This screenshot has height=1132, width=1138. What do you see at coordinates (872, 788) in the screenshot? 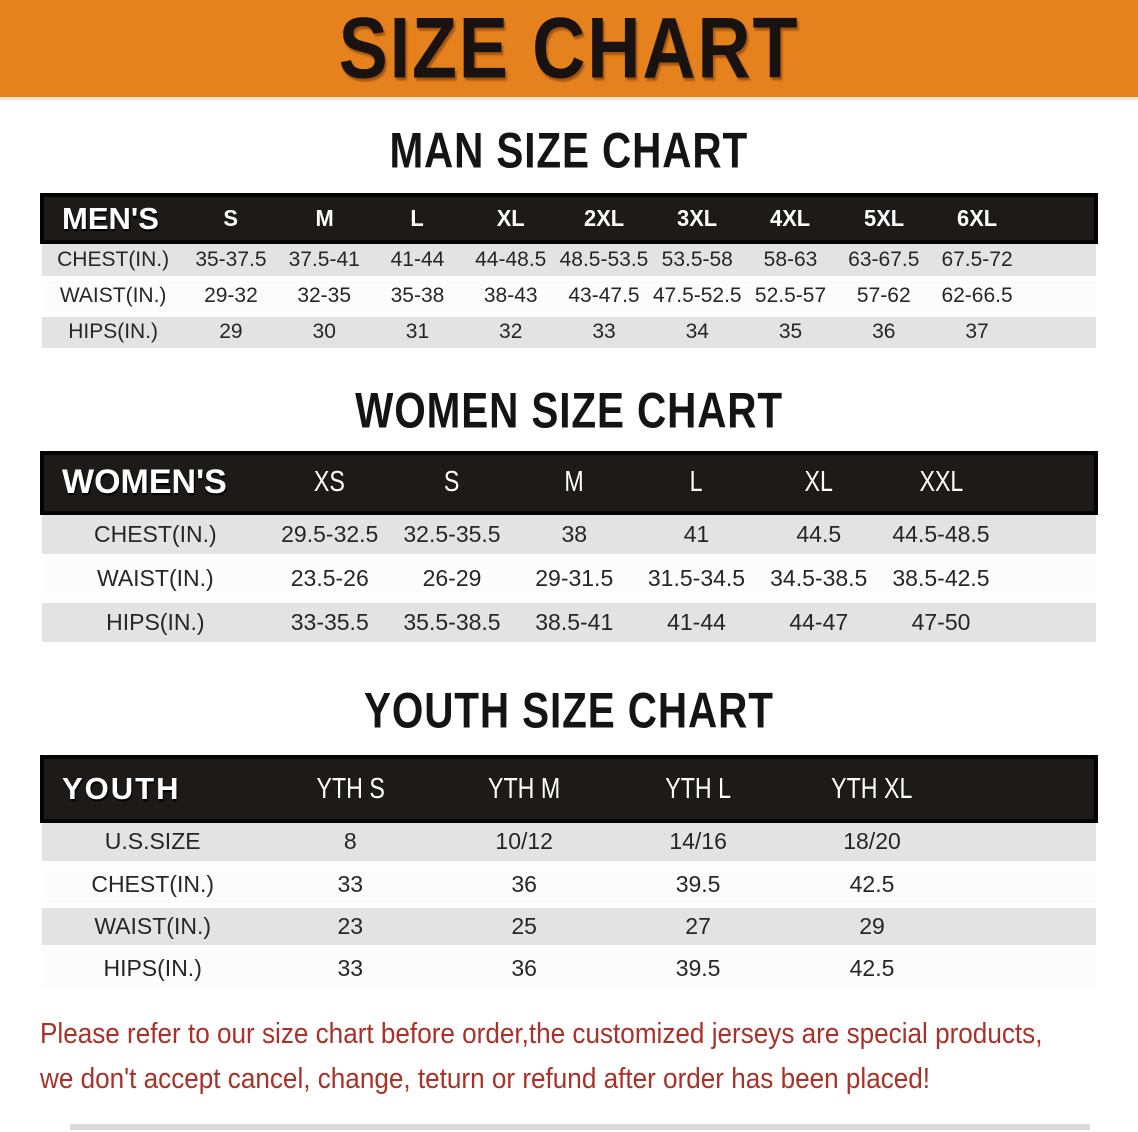
I see `size-column-header-text: YTH XL` at bounding box center [872, 788].